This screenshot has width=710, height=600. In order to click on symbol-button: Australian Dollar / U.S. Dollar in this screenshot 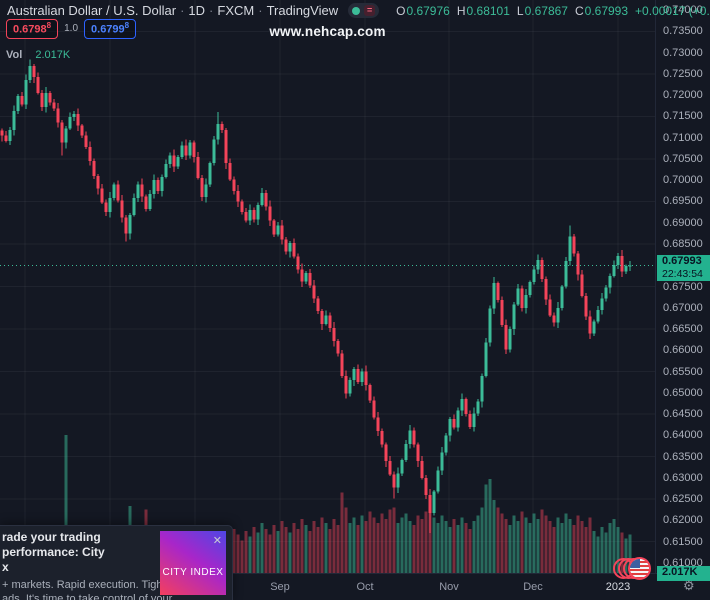, I will do `click(92, 10)`.